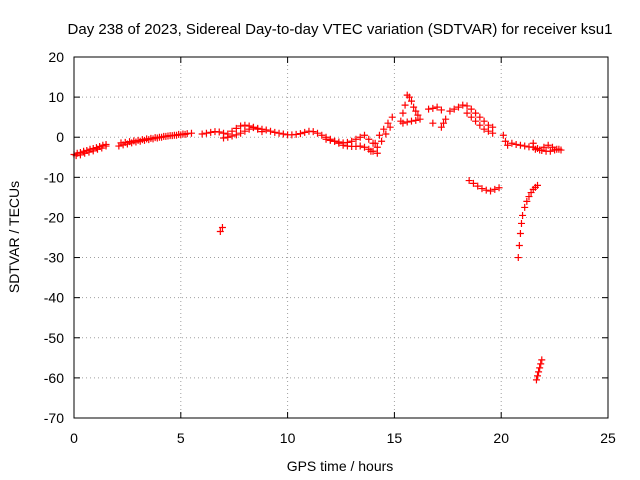  I want to click on x-tick-labels: 0 5 10 15 20 25, so click(343, 438).